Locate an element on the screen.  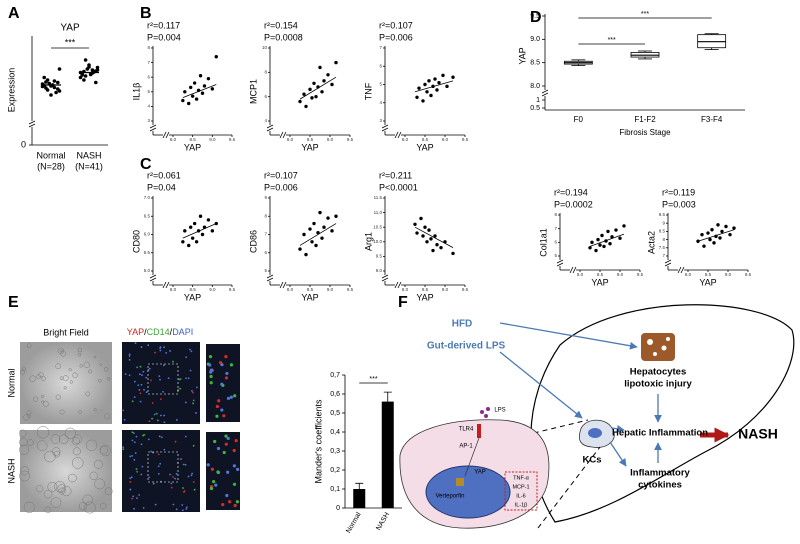
fit-line is located at coordinates (199, 231).